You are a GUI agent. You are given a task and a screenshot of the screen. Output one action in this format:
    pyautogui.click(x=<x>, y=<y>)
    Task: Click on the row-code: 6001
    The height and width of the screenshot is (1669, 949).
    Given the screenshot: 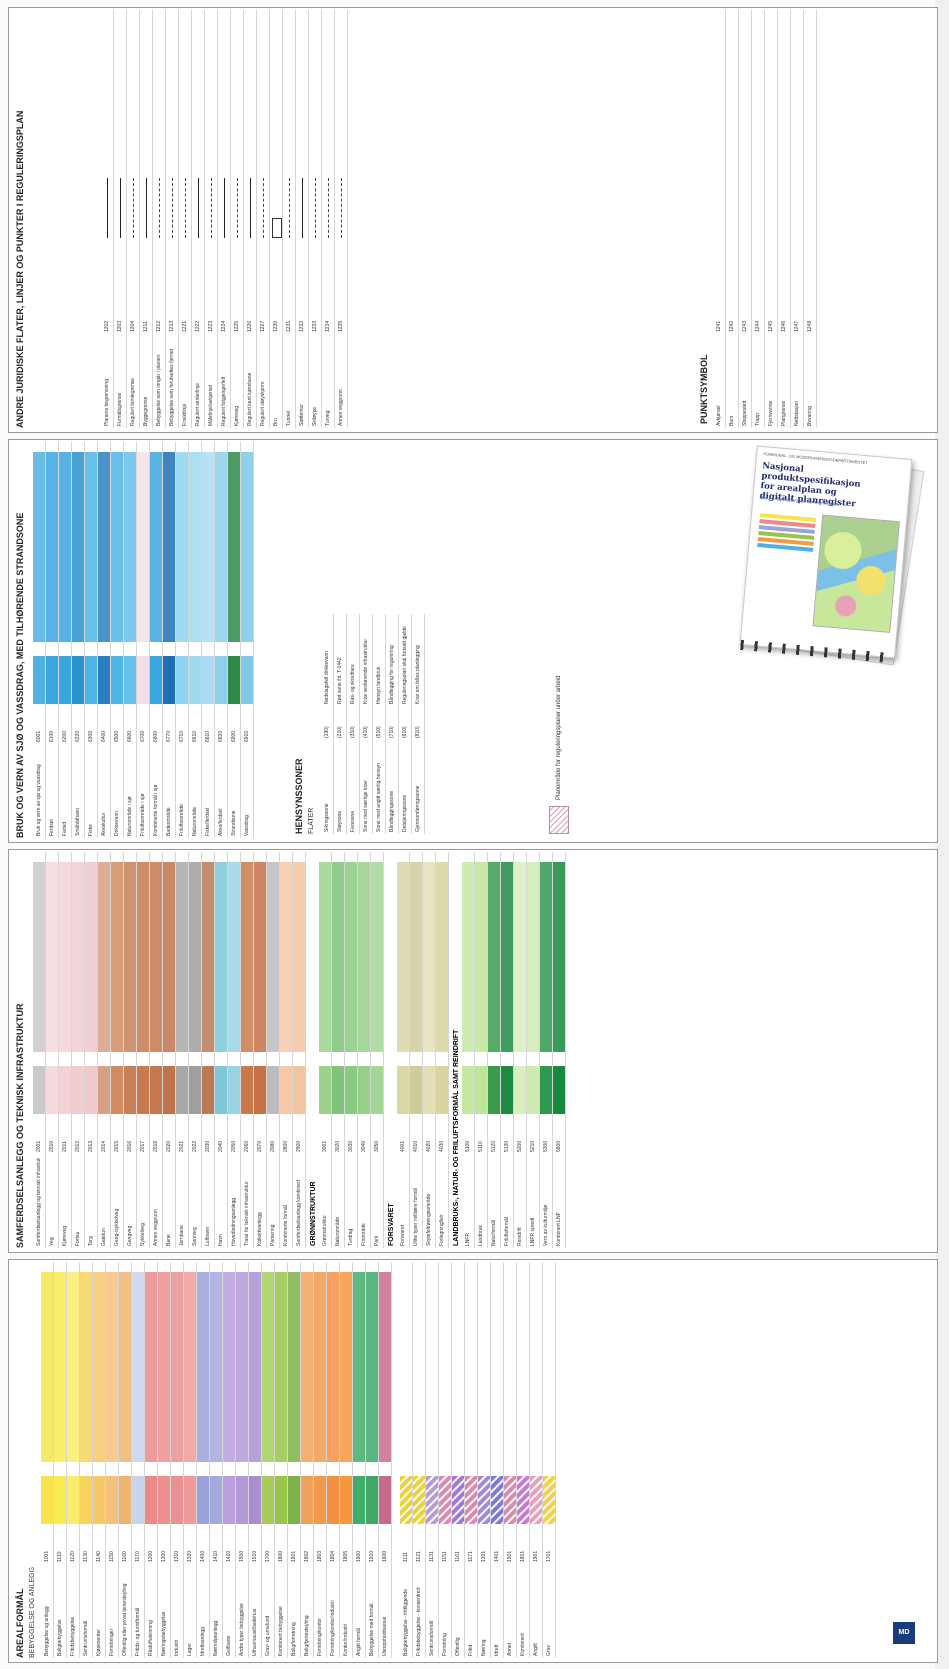 What is the action you would take?
    pyautogui.click(x=39, y=736)
    